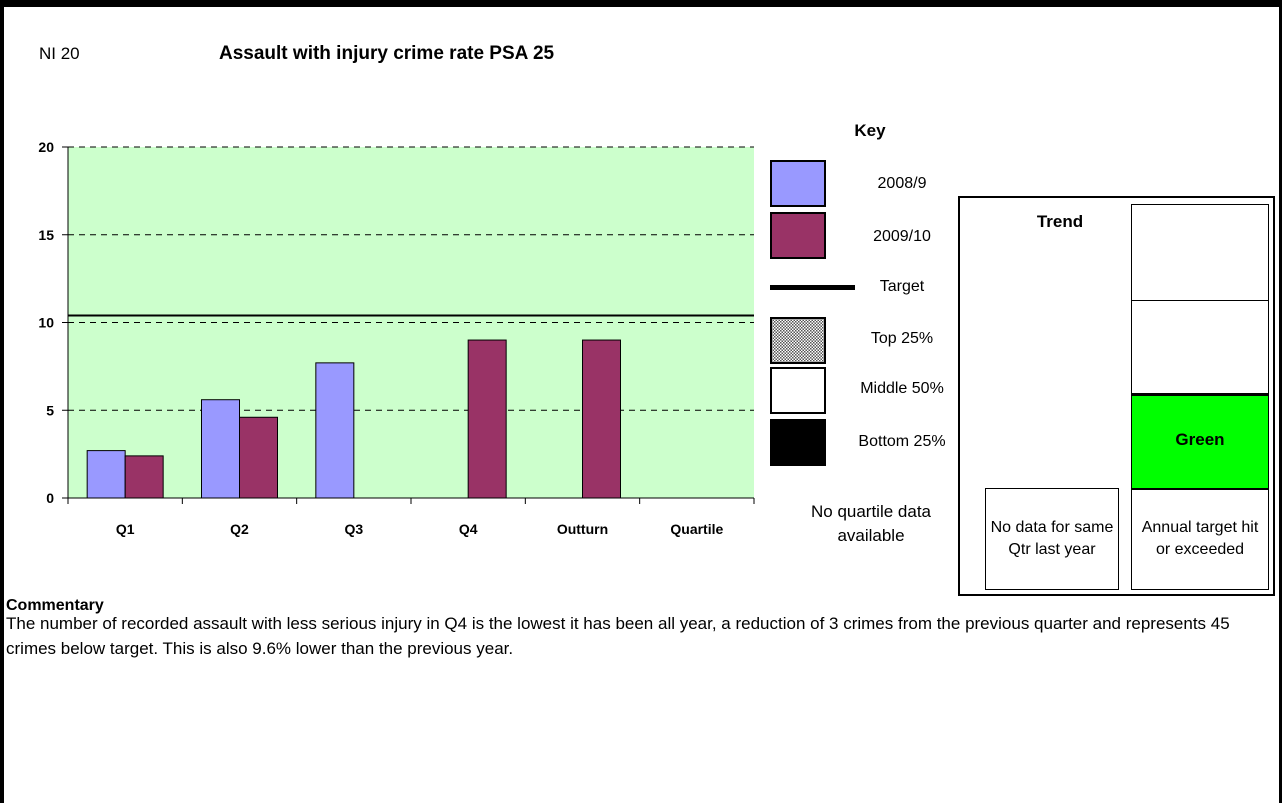 The width and height of the screenshot is (1282, 803). What do you see at coordinates (1060, 221) in the screenshot?
I see `trend-title: Trend` at bounding box center [1060, 221].